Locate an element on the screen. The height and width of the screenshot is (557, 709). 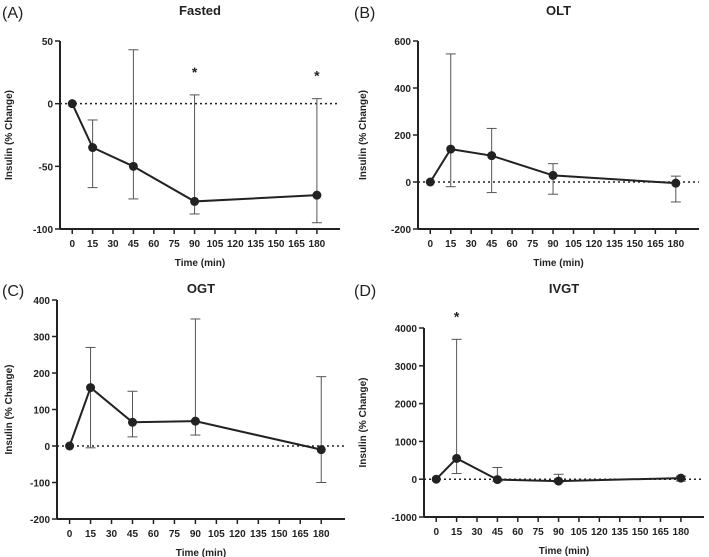
y-tick-label: 3000 is located at coordinates (406, 367).